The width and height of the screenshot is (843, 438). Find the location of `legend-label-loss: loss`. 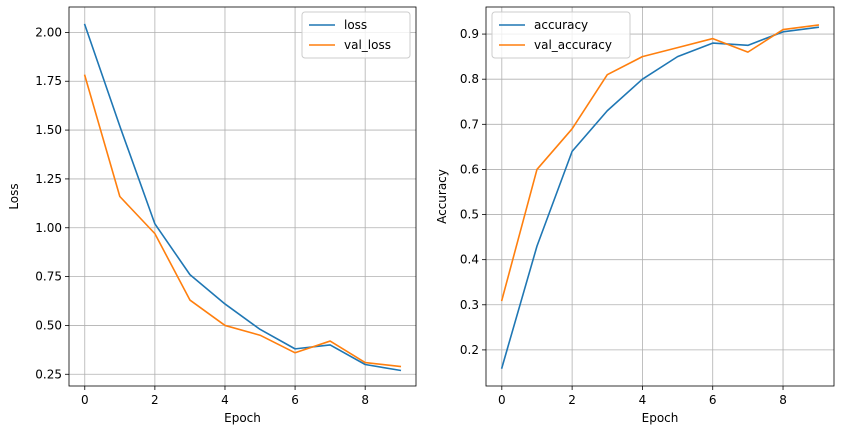

legend-label-loss: loss is located at coordinates (355, 25).